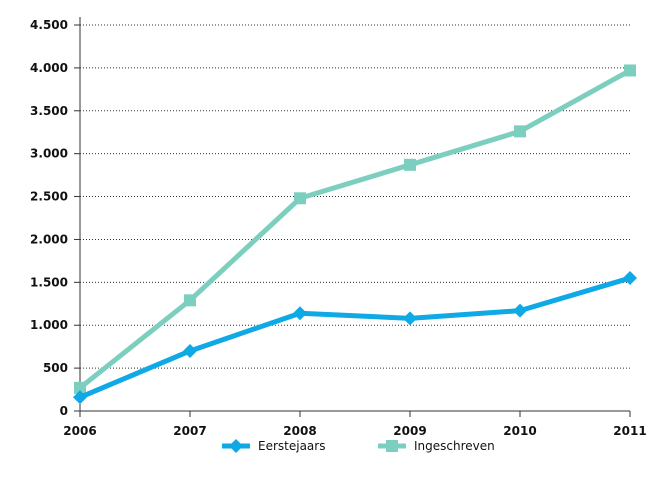 This screenshot has height=484, width=655. Describe the element at coordinates (629, 431) in the screenshot. I see `x-tick-label: 2011` at that location.